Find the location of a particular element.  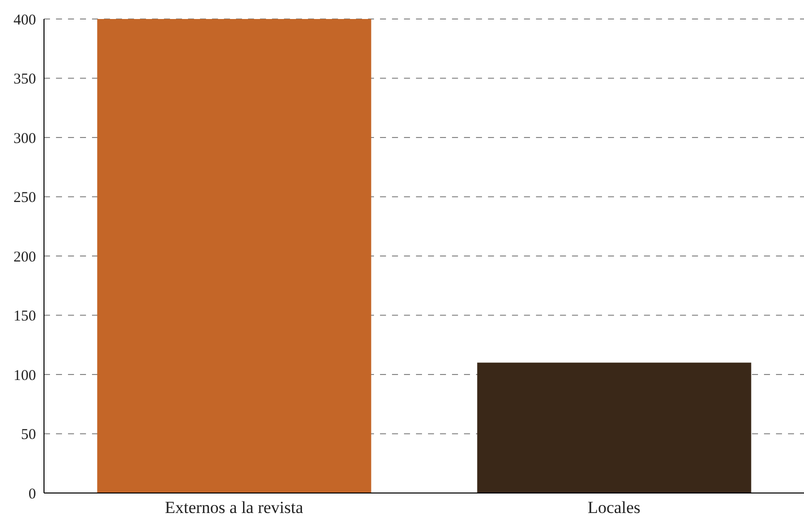

y-tick-label: 50 is located at coordinates (28, 435).